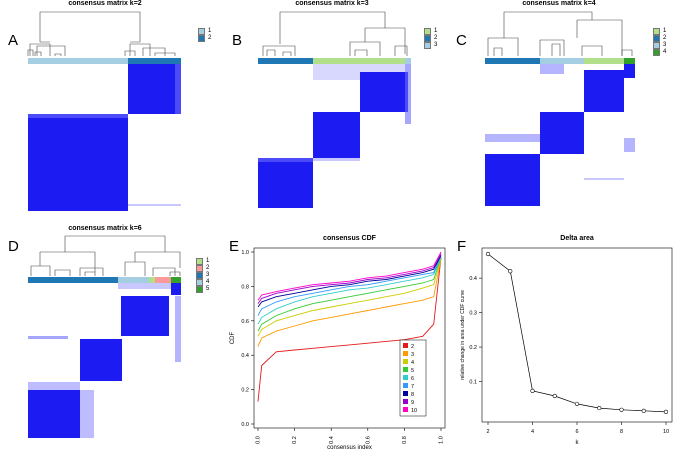 Image resolution: width=685 pixels, height=456 pixels. What do you see at coordinates (13, 40) in the screenshot?
I see `panel-letter-a: A` at bounding box center [13, 40].